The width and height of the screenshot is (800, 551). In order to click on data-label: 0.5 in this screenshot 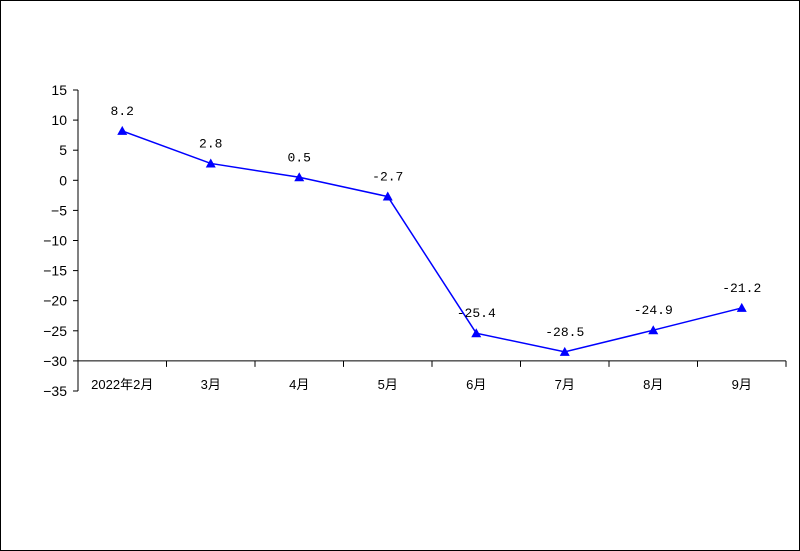, I will do `click(299, 157)`.